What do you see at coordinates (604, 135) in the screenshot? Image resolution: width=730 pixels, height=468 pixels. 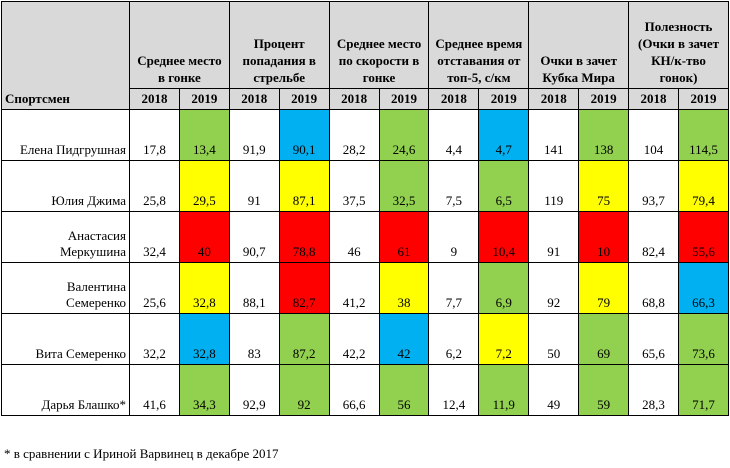 I see `value-cell: 138` at bounding box center [604, 135].